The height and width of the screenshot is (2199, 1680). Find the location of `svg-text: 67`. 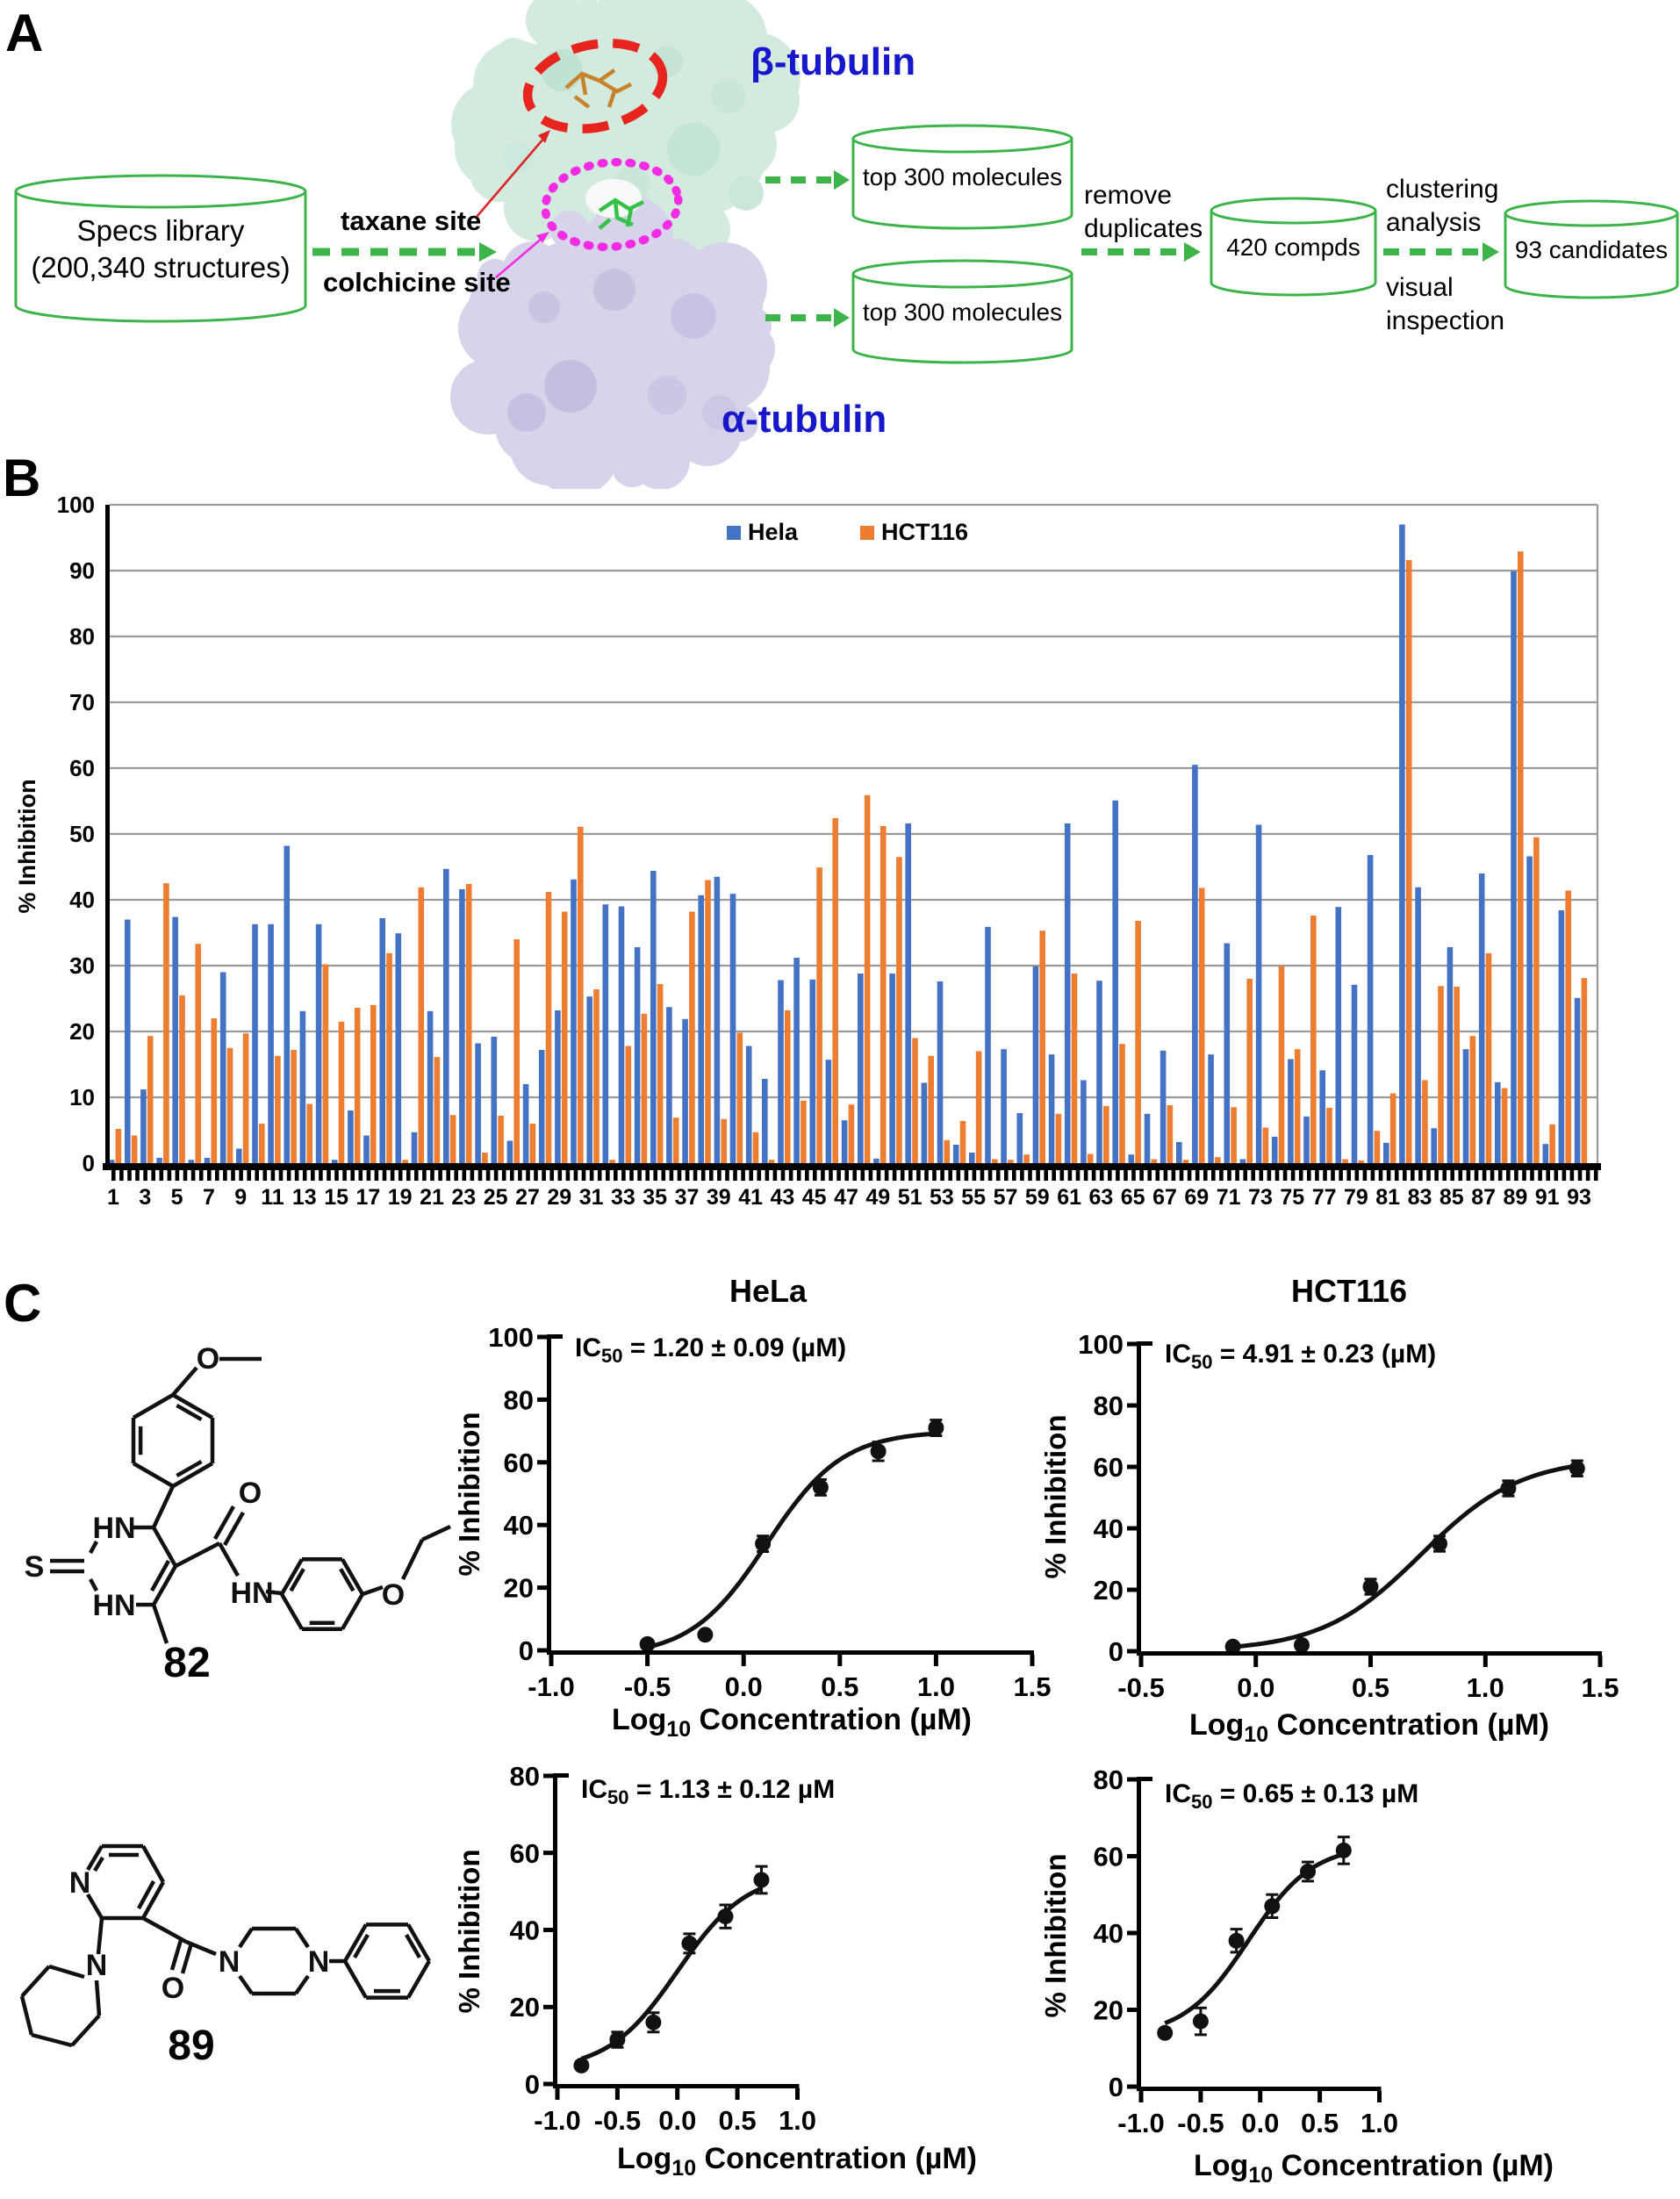

svg-text: 67 is located at coordinates (1164, 1197).